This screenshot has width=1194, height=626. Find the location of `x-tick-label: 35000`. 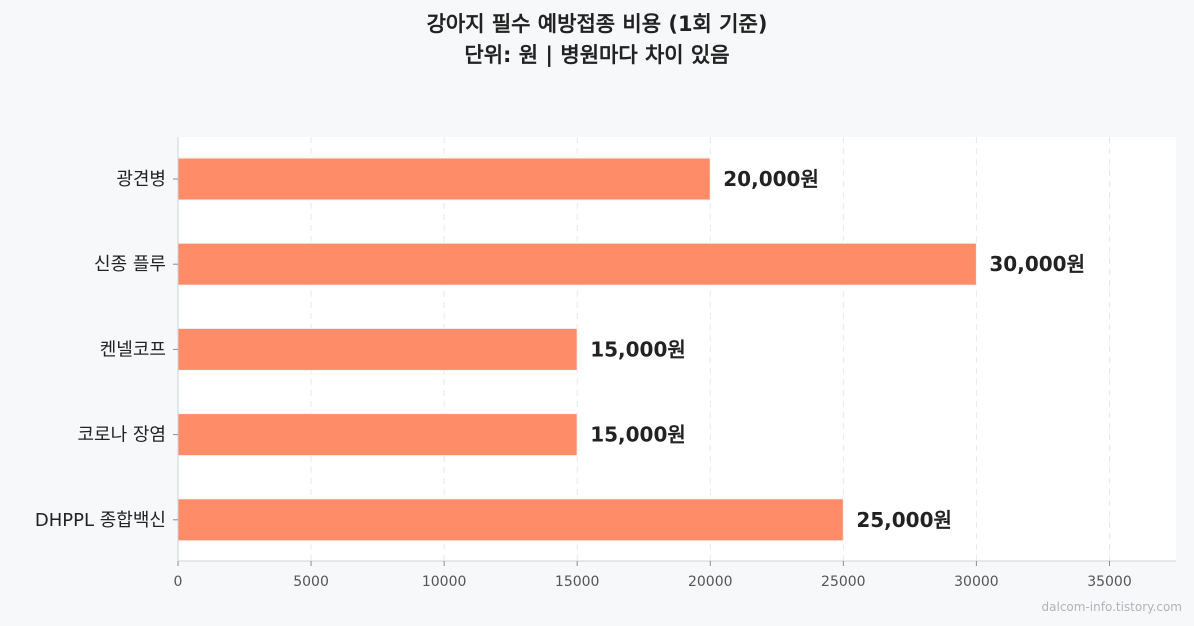

x-tick-label: 35000 is located at coordinates (1109, 582).